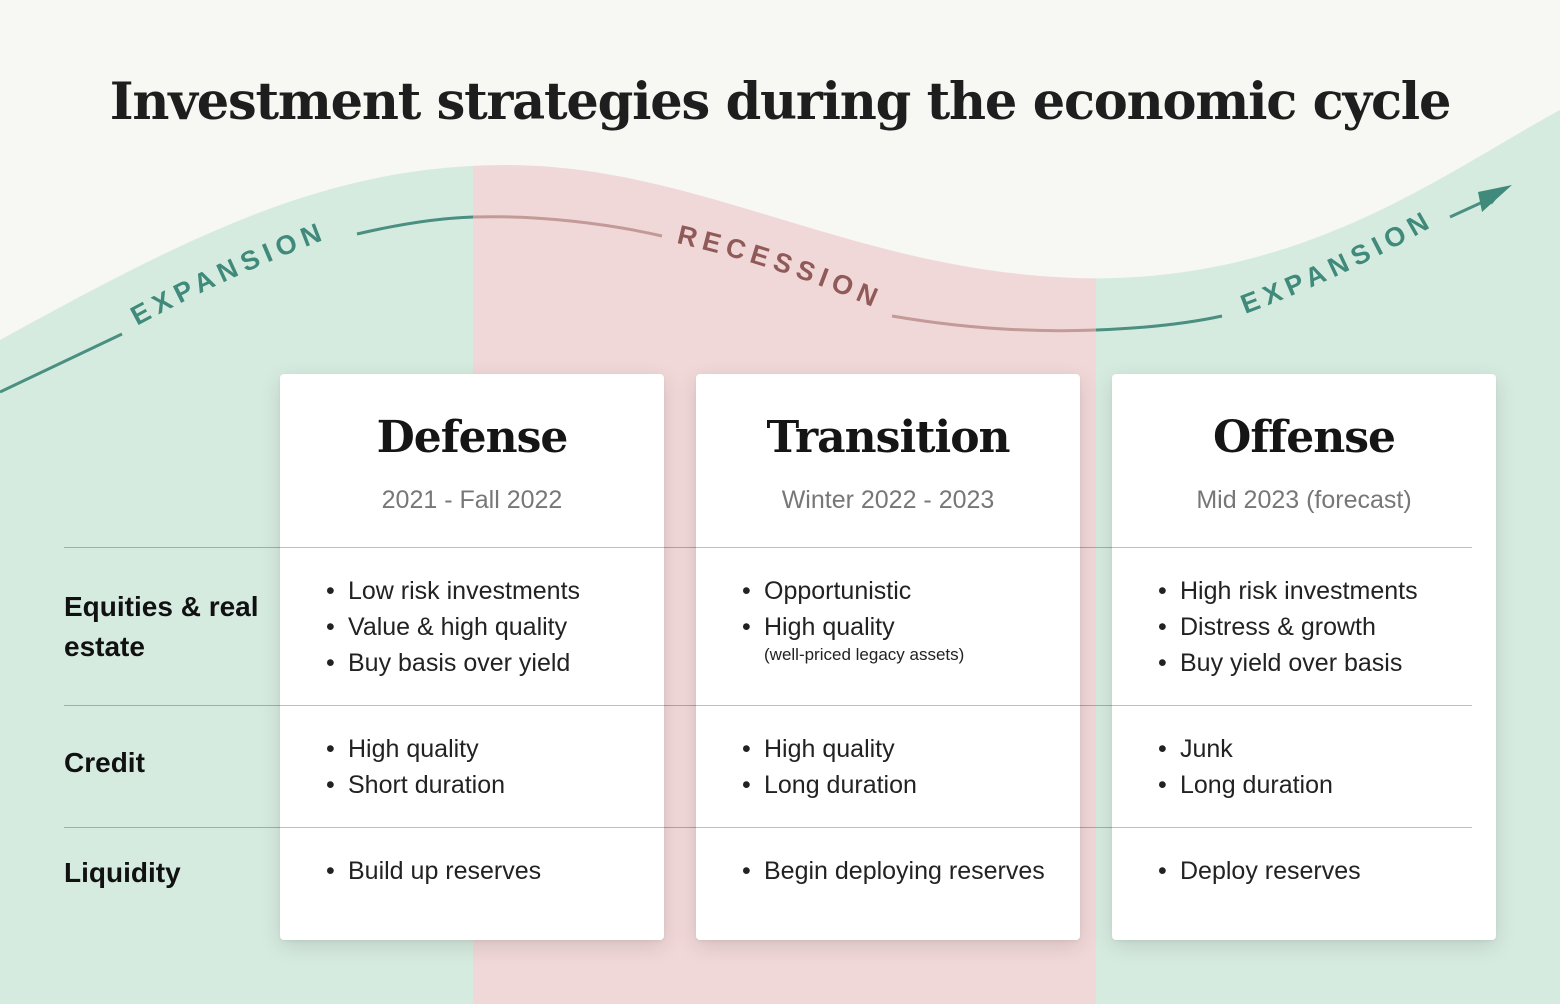  I want to click on card-period: Mid 2023 (forecast), so click(1304, 500).